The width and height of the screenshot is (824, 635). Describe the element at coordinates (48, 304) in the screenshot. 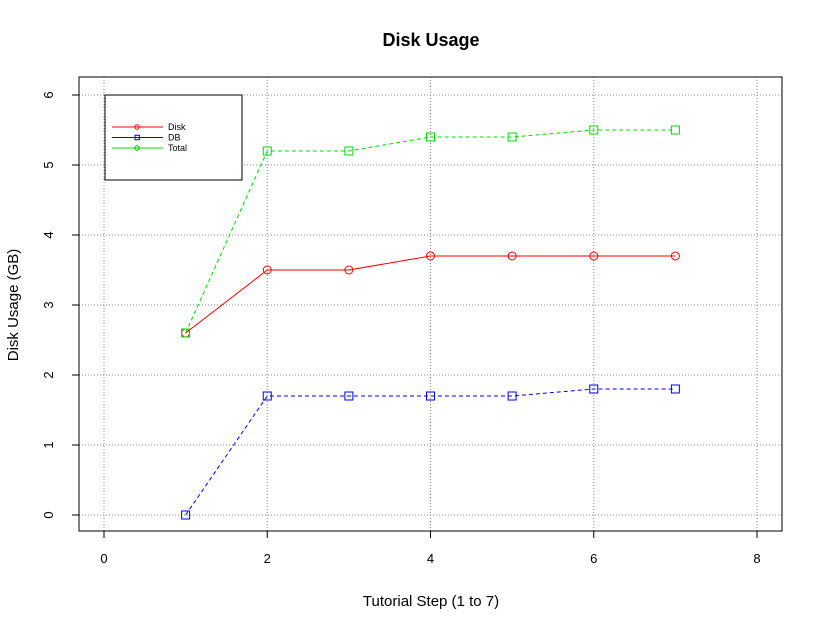

I see `y-tick-label: 3` at that location.